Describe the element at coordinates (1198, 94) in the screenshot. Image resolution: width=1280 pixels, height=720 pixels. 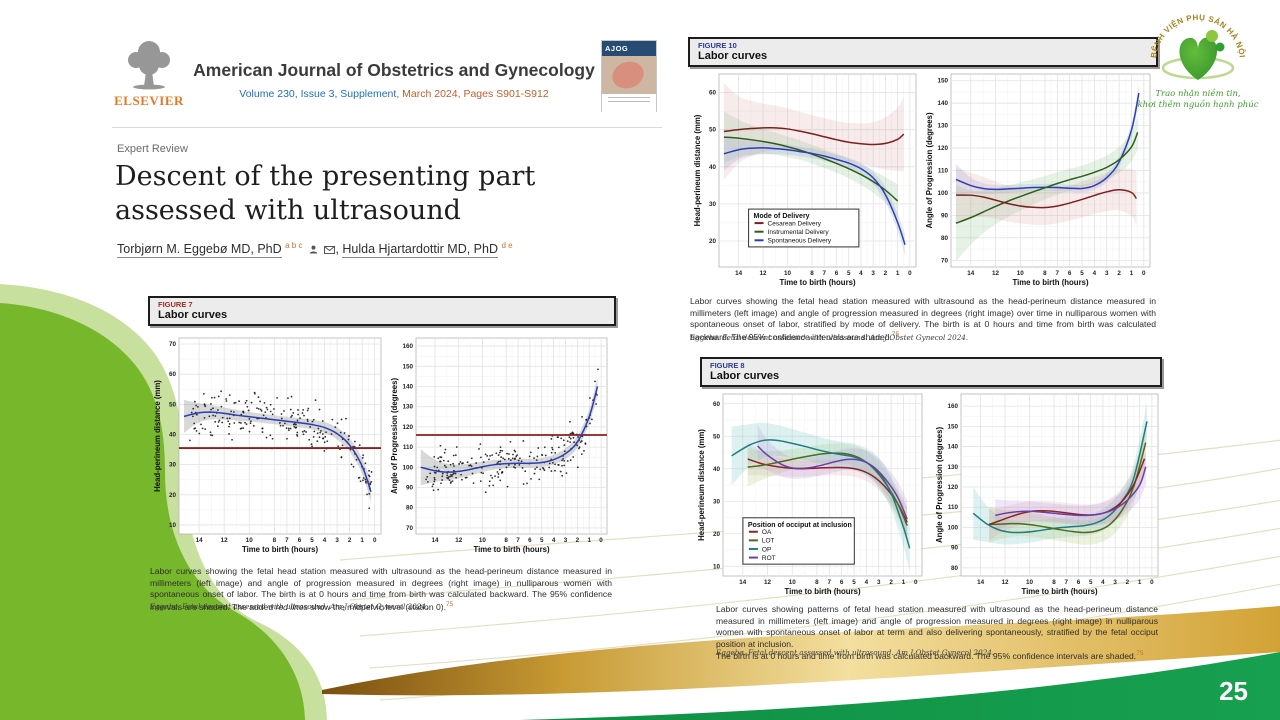
I see `hospital-tagline-1: Trao nhận niềm tin,` at that location.